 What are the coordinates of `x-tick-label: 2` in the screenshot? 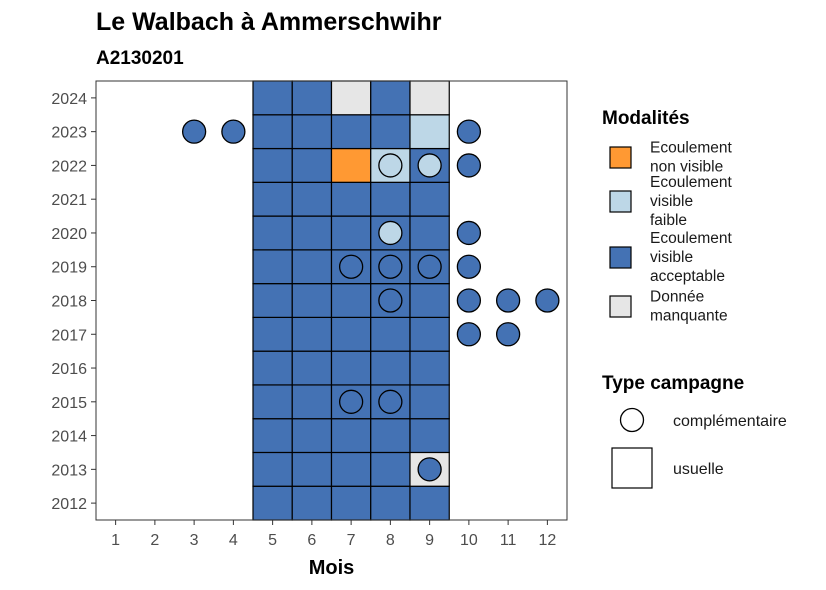 It's located at (154, 540).